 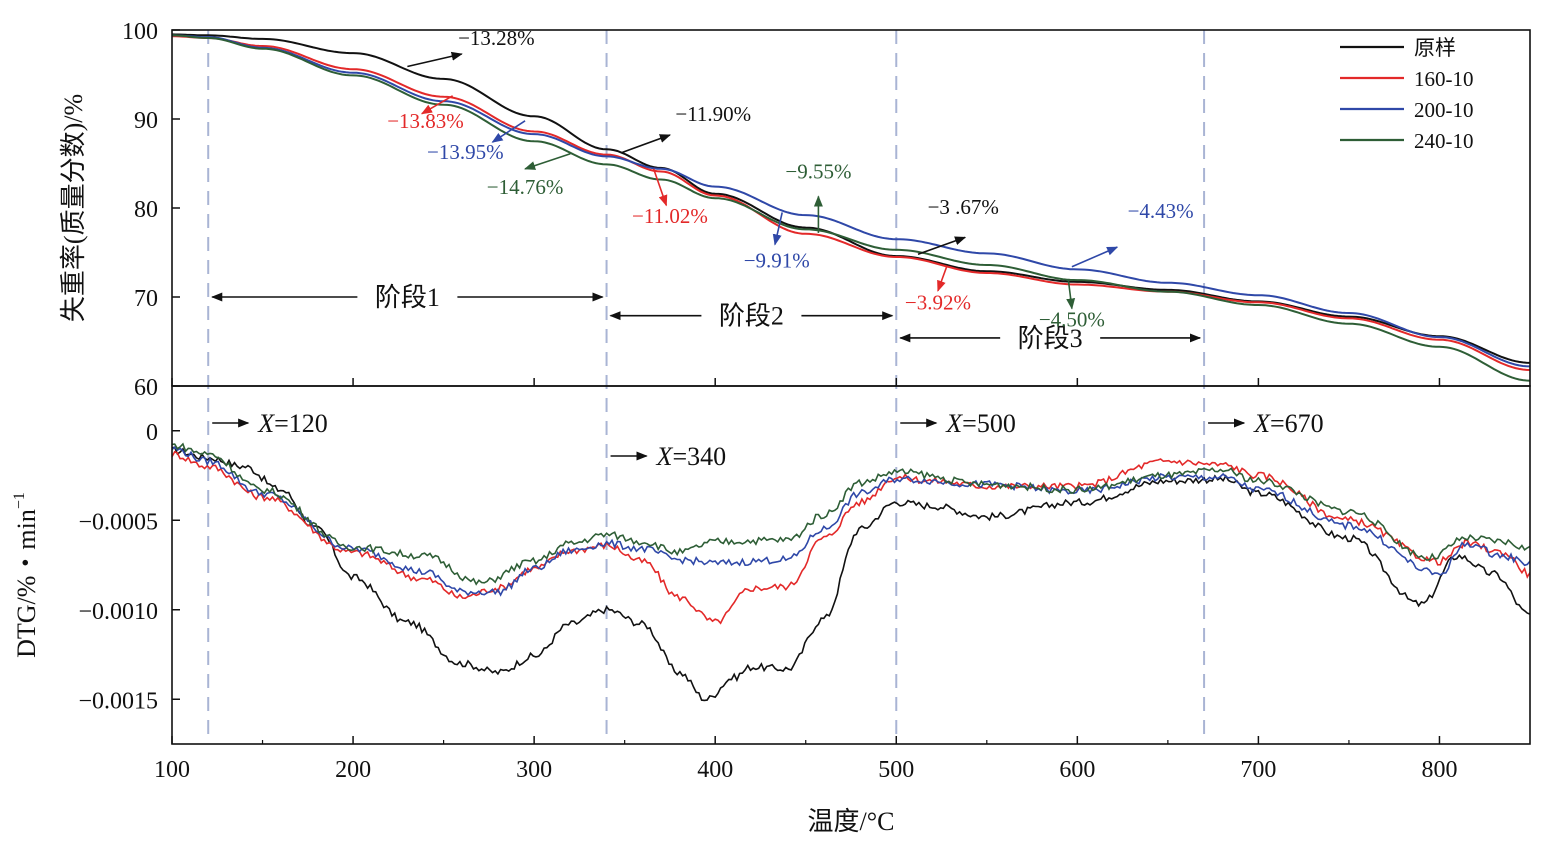 I want to click on dtg-y-axis-label: DTG/%・min−1, so click(x=26, y=575).